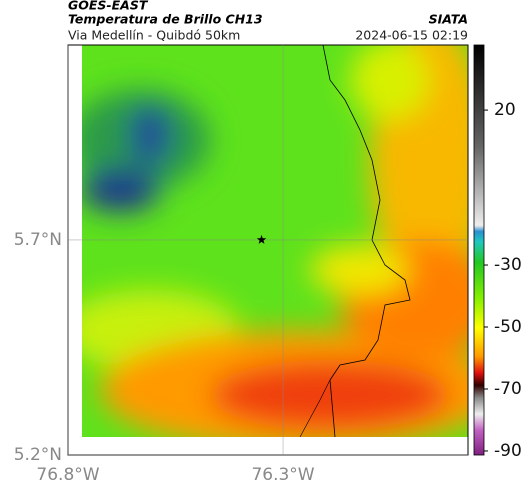 Image resolution: width=526 pixels, height=491 pixels. Describe the element at coordinates (282, 475) in the screenshot. I see `x-tick-label: 76.3°W` at that location.